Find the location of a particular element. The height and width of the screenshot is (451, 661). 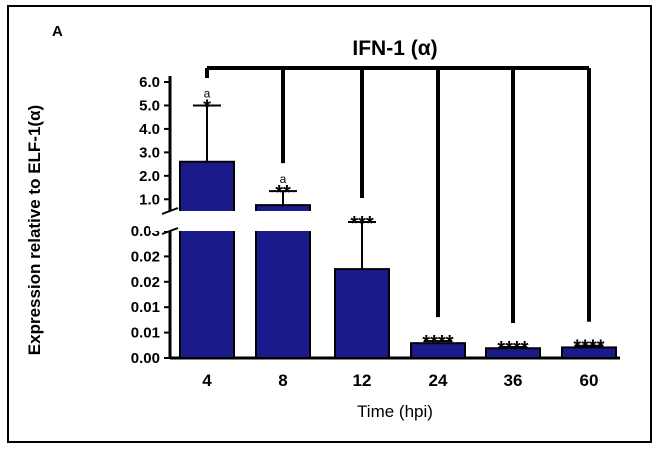

y-tick-label: 5.0 is located at coordinates (149, 105).